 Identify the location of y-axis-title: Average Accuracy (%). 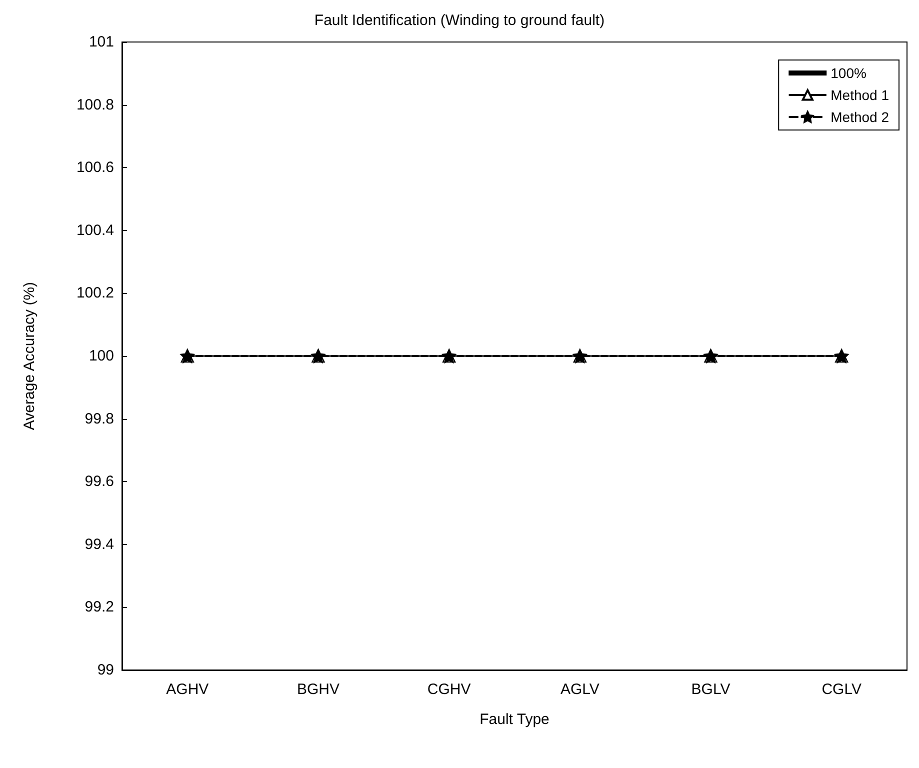
(29, 356).